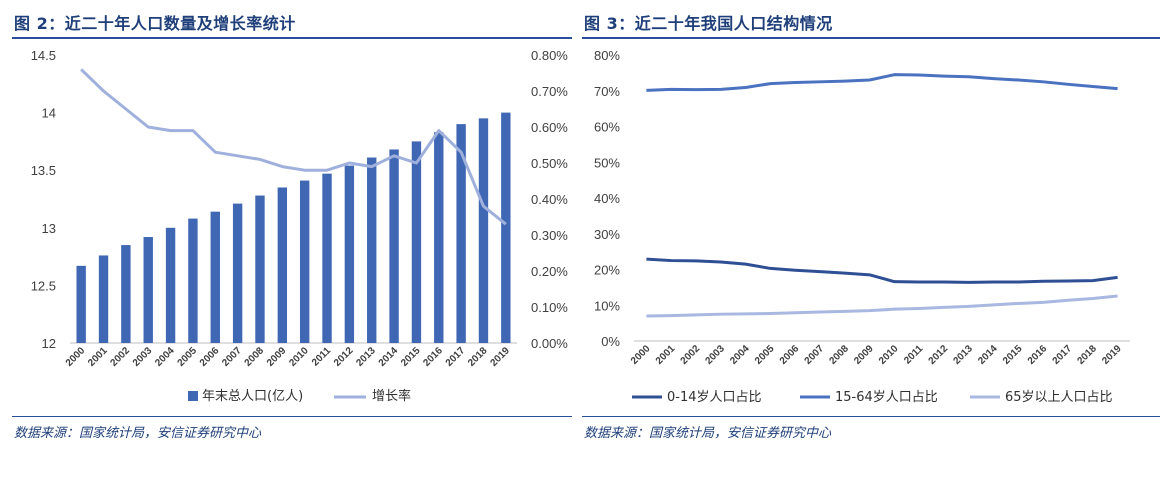 The image size is (1170, 478). I want to click on x-tick-label: 2007, so click(232, 357).